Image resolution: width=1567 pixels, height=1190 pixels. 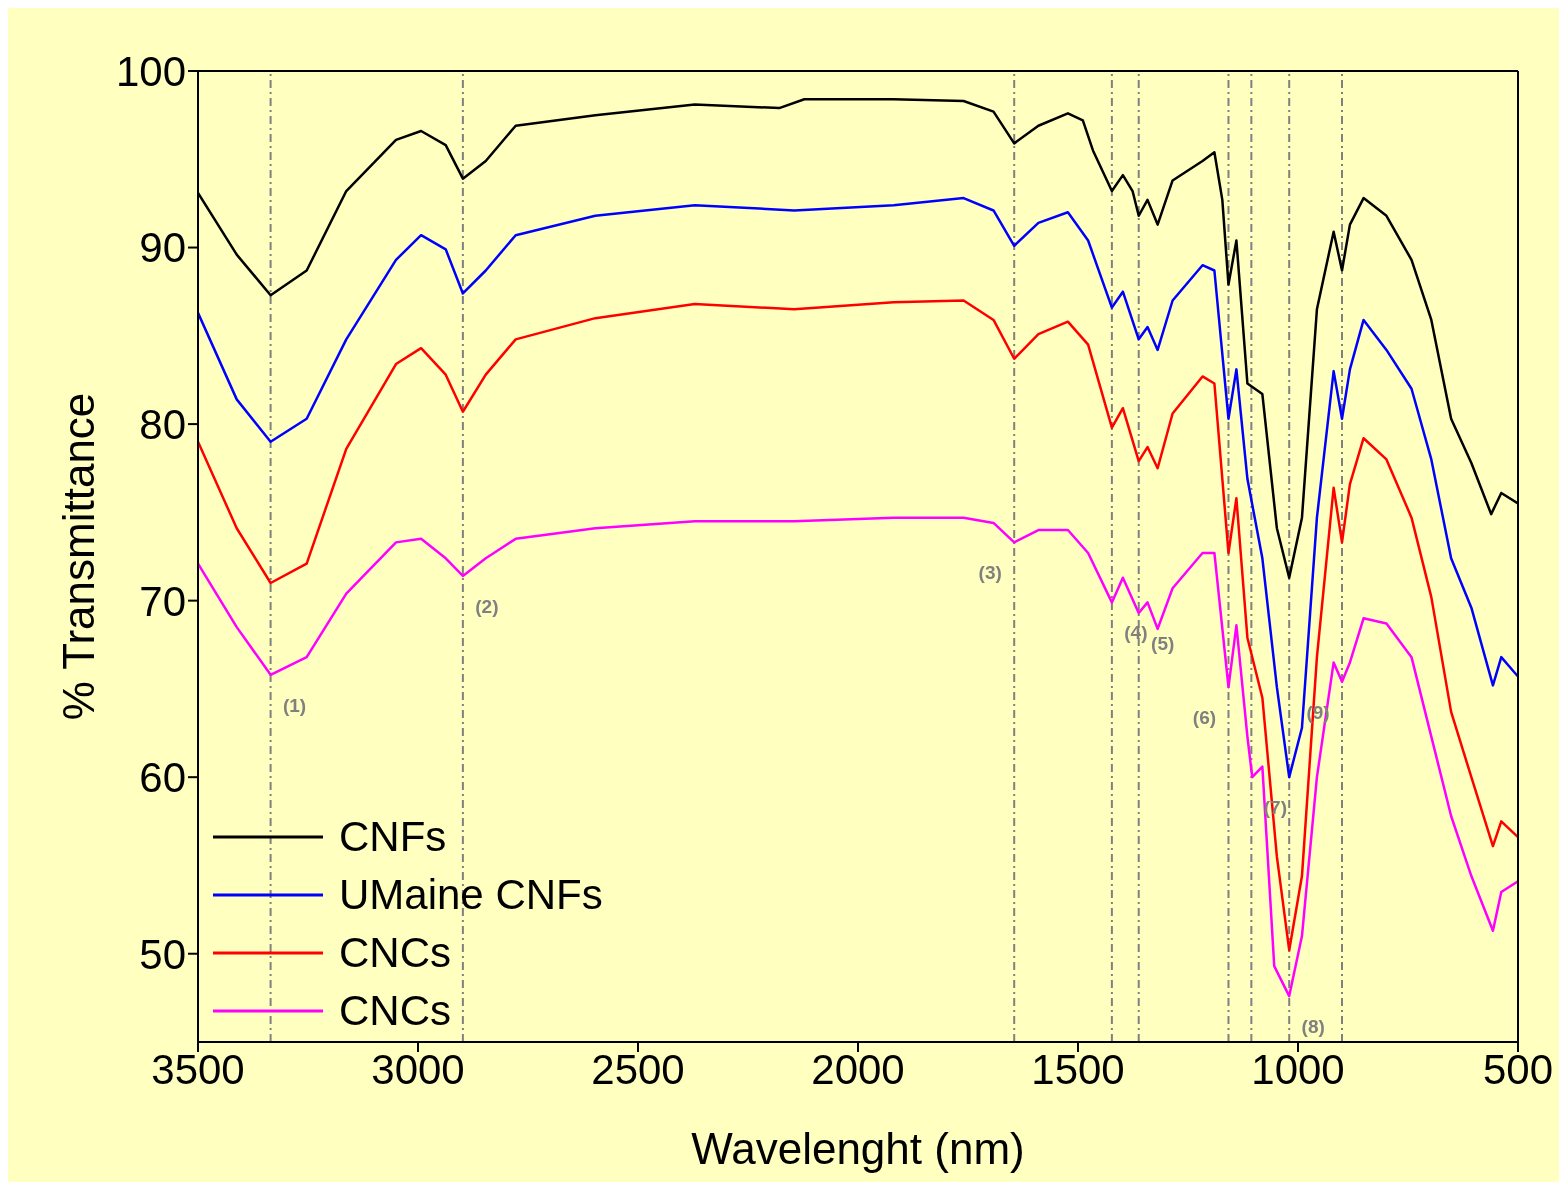 What do you see at coordinates (1518, 1069) in the screenshot?
I see `x-tick-label: 500` at bounding box center [1518, 1069].